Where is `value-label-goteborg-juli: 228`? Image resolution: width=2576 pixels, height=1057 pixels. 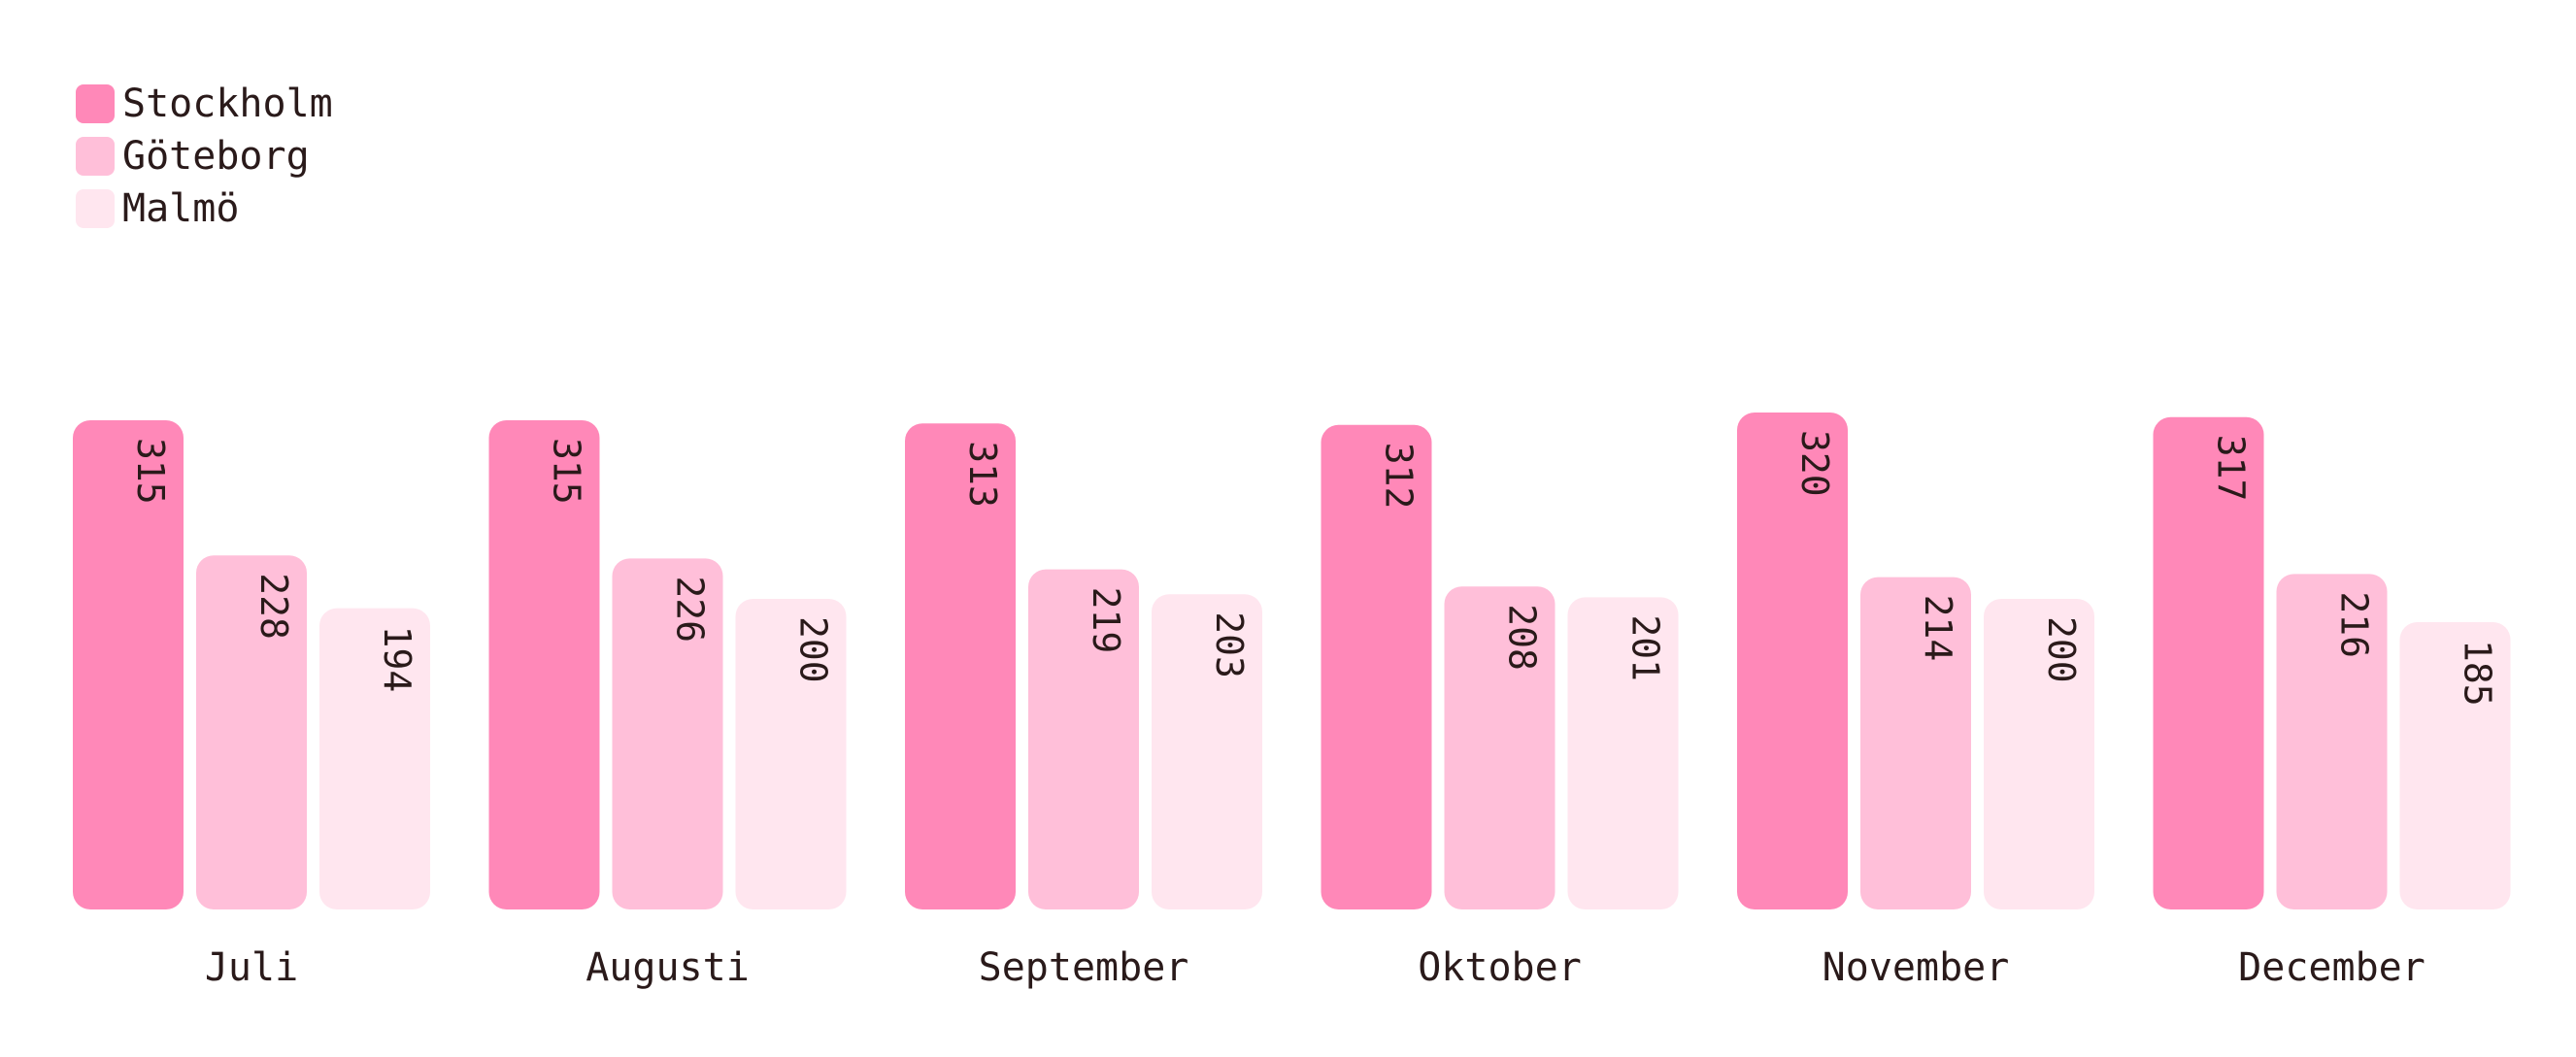
value-label-goteborg-juli: 228 is located at coordinates (273, 606).